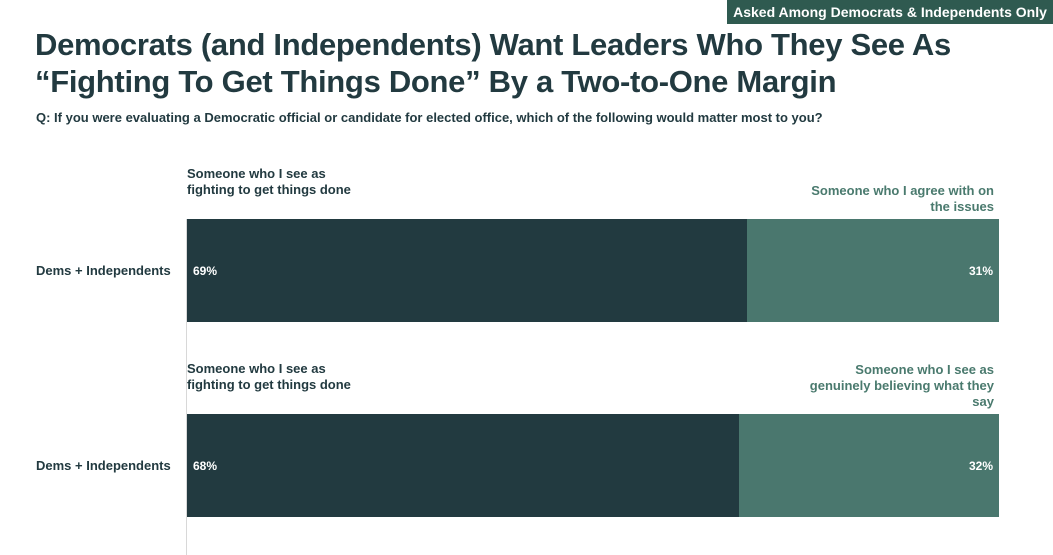 The width and height of the screenshot is (1053, 555). Describe the element at coordinates (980, 465) in the screenshot. I see `data-label-right: 32%` at that location.